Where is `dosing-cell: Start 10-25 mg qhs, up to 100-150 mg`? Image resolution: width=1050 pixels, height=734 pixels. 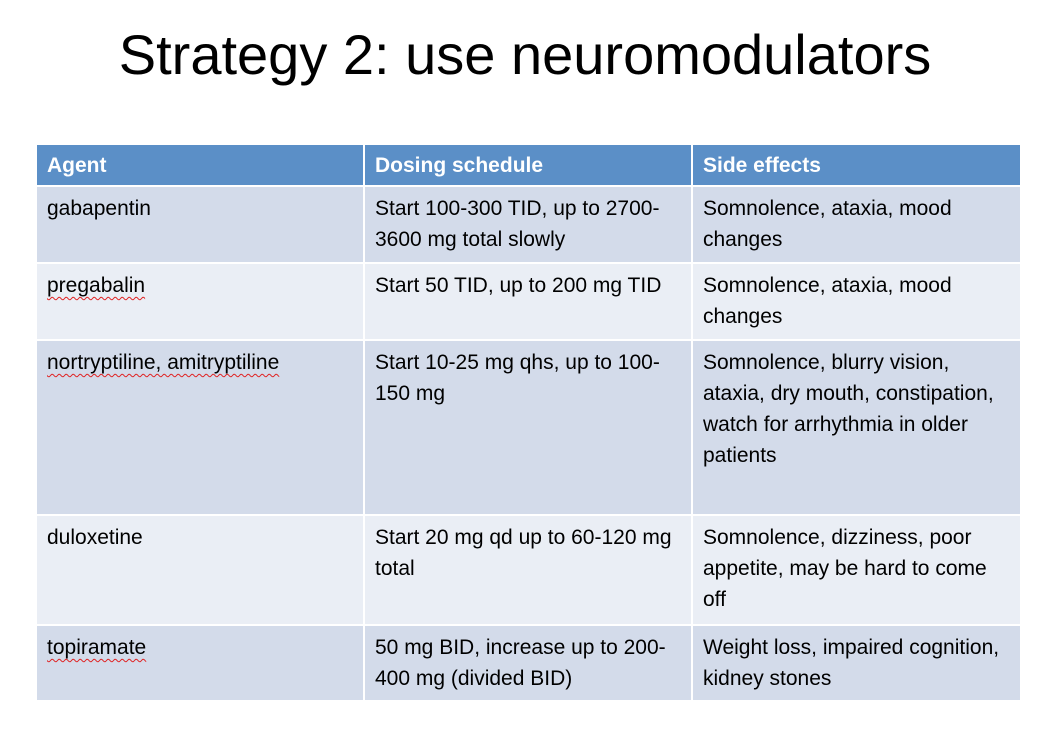 dosing-cell: Start 10-25 mg qhs, up to 100-150 mg is located at coordinates (528, 427).